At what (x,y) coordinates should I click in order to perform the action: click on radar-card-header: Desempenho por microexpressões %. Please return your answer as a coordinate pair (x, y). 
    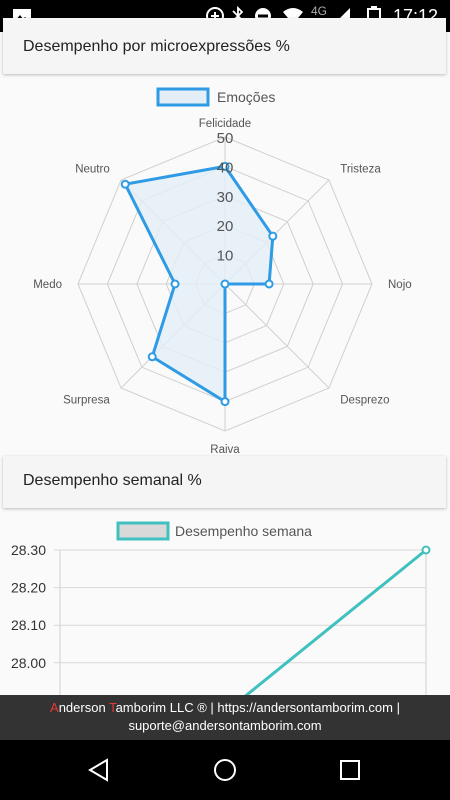
    Looking at the image, I should click on (224, 46).